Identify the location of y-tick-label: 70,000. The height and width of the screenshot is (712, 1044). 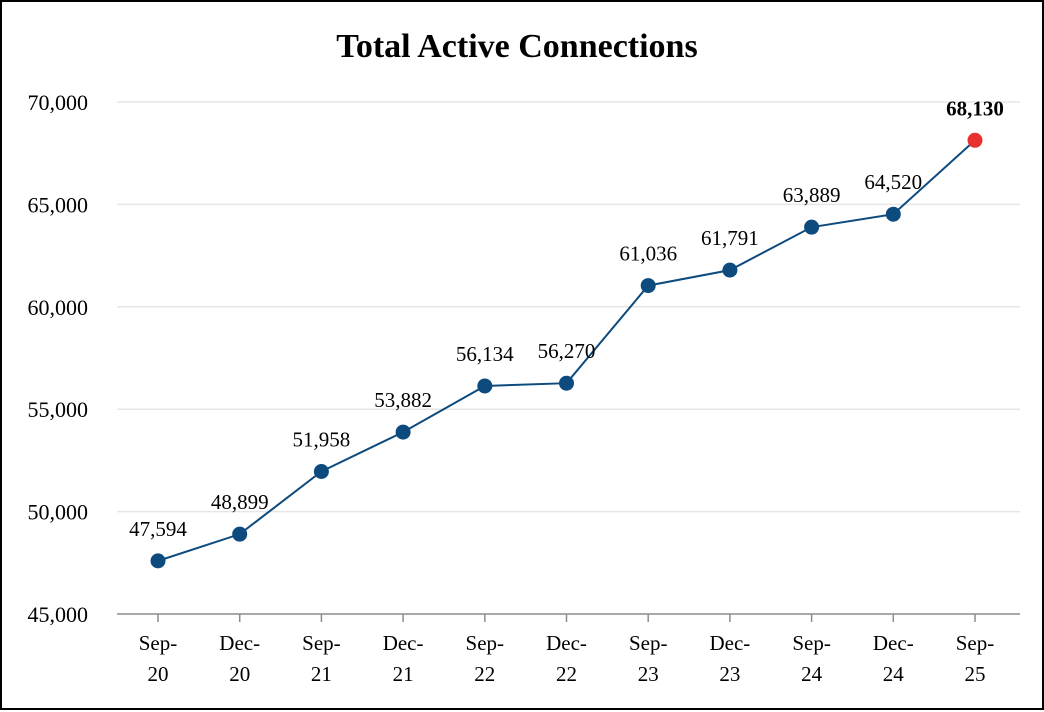
(58, 102).